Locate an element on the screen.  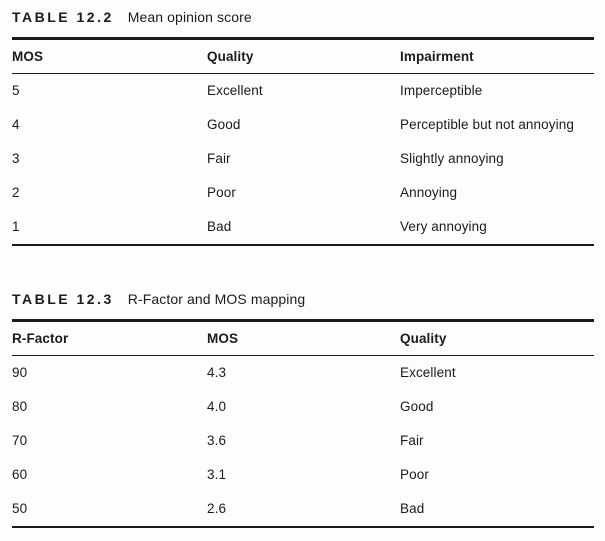
table-cell: 3.6 is located at coordinates (217, 440).